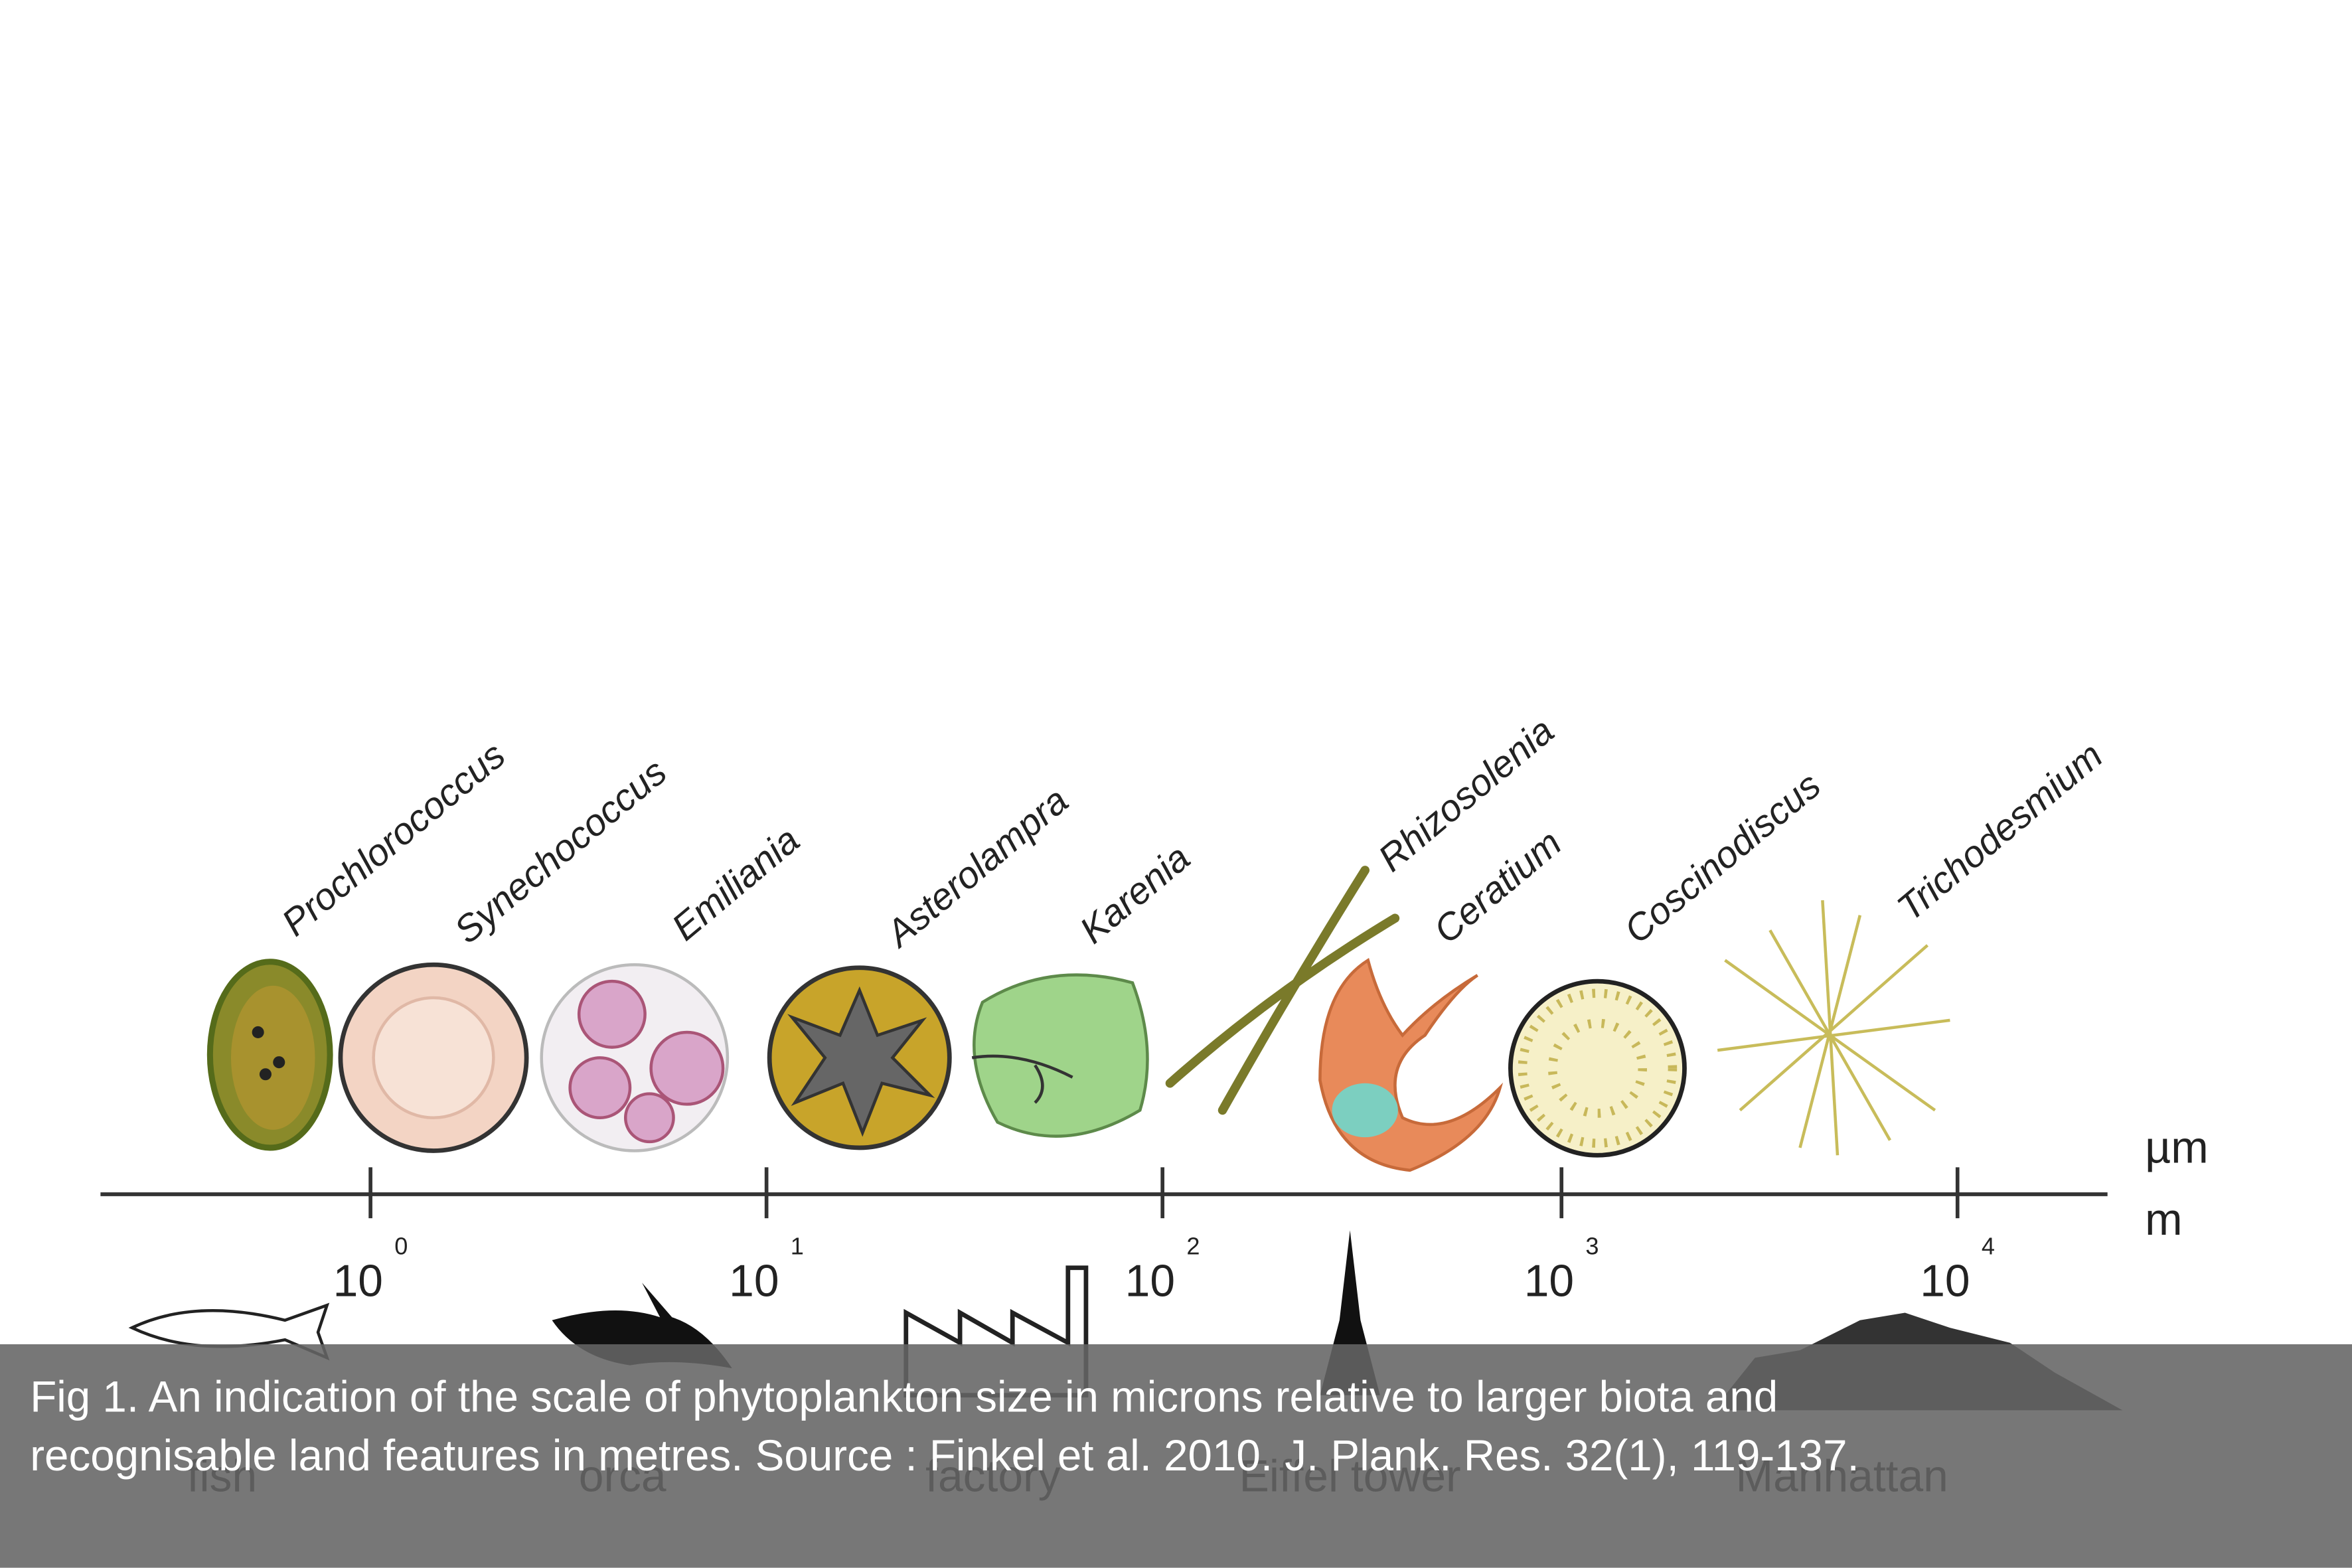 The height and width of the screenshot is (1568, 2352). What do you see at coordinates (1592, 1246) in the screenshot?
I see `tick-exponent: 3` at bounding box center [1592, 1246].